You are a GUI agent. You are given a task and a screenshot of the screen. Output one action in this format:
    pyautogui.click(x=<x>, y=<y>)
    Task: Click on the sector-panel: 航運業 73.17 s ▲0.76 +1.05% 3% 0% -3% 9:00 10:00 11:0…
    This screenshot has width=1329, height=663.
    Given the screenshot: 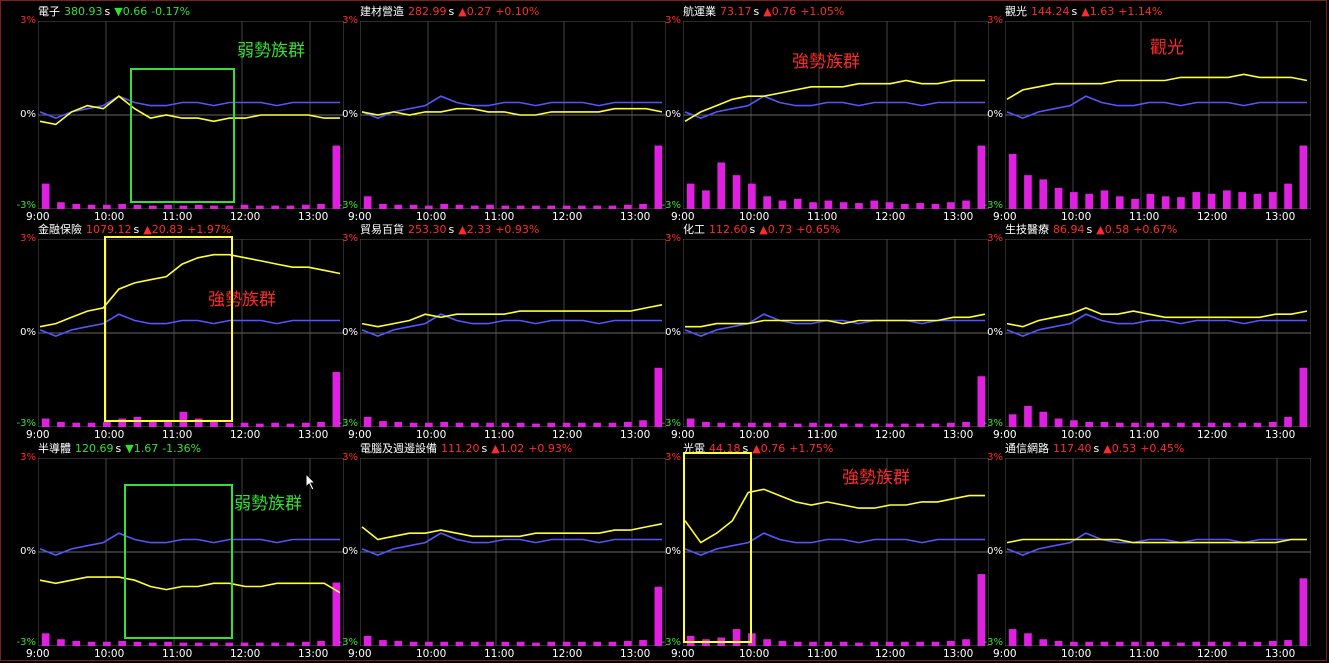 What is the action you would take?
    pyautogui.click(x=817, y=113)
    